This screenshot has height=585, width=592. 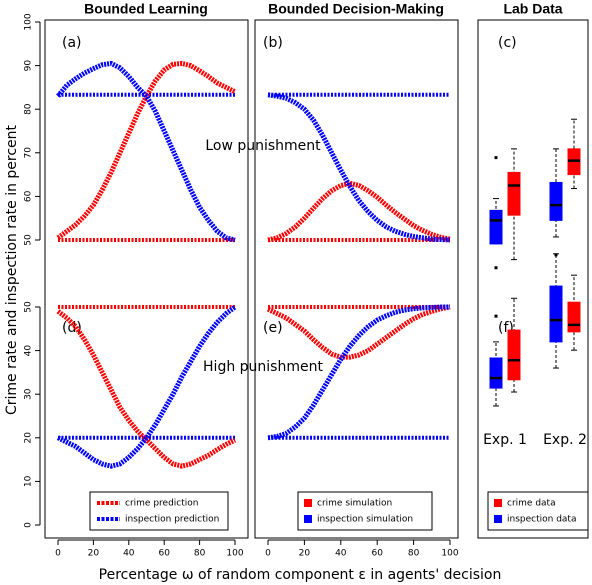 What do you see at coordinates (356, 9) in the screenshot?
I see `column-title: Bounded Decision-Making` at bounding box center [356, 9].